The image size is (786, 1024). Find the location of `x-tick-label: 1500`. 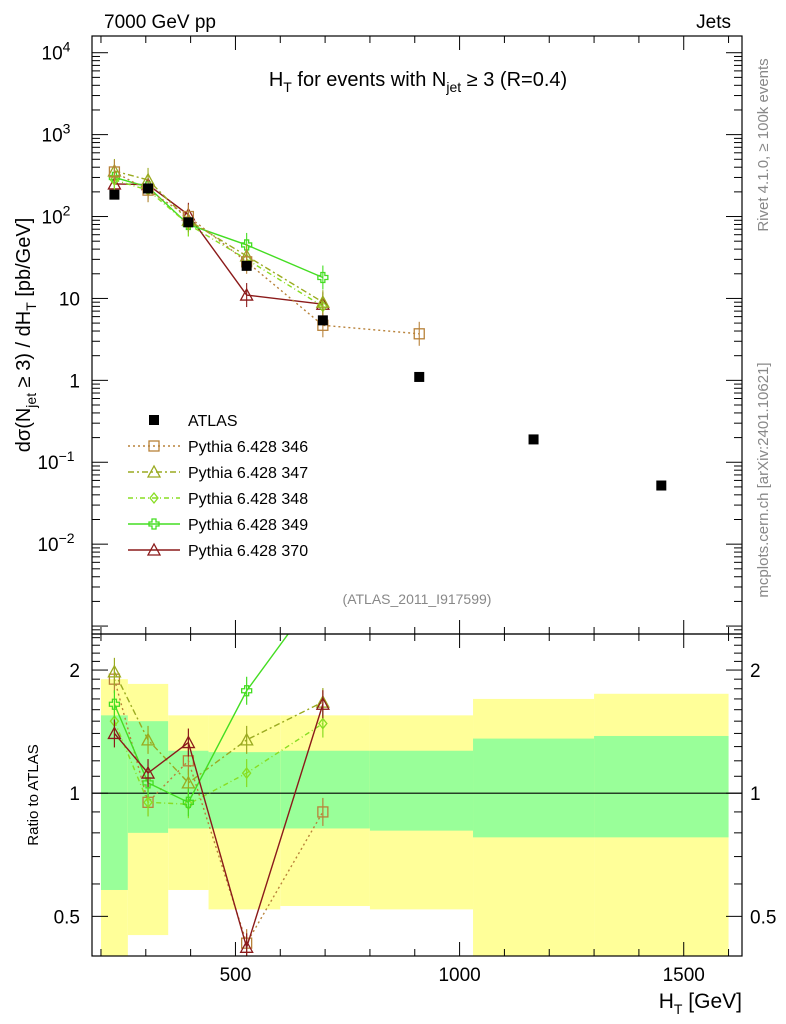

x-tick-label: 1500 is located at coordinates (684, 975).